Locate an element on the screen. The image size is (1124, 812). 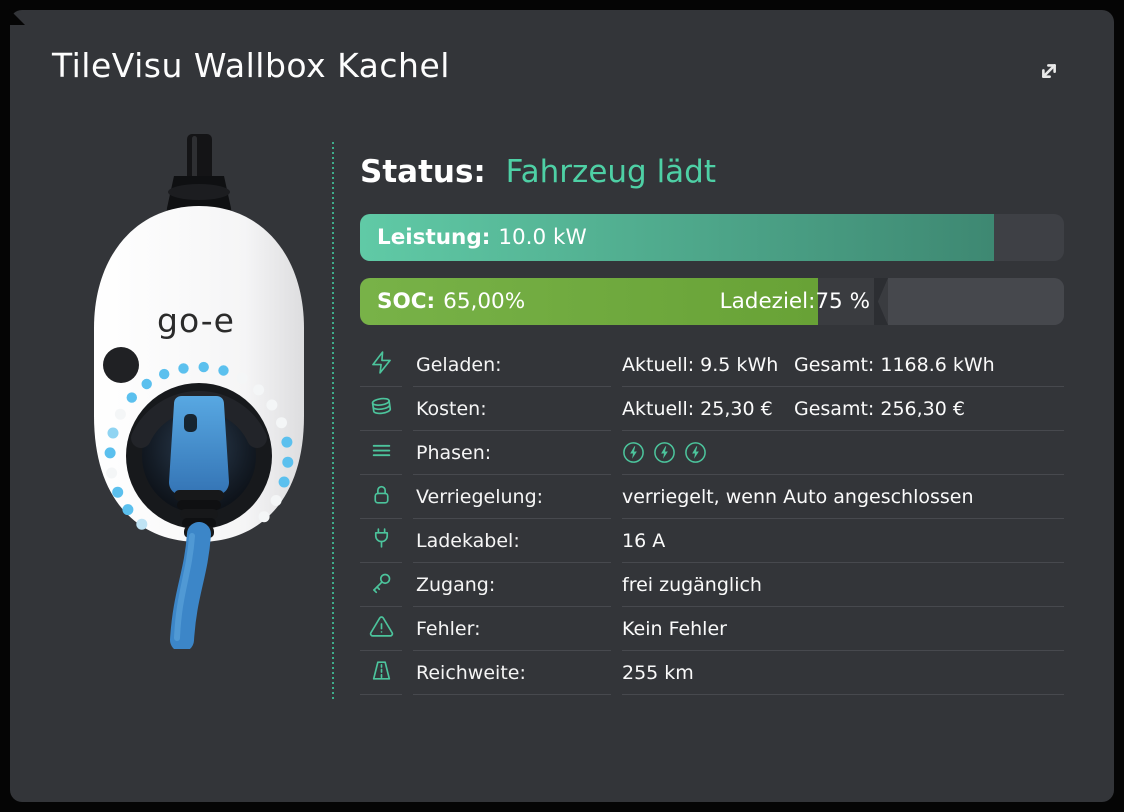
row-label: Reichweite: is located at coordinates (471, 672).